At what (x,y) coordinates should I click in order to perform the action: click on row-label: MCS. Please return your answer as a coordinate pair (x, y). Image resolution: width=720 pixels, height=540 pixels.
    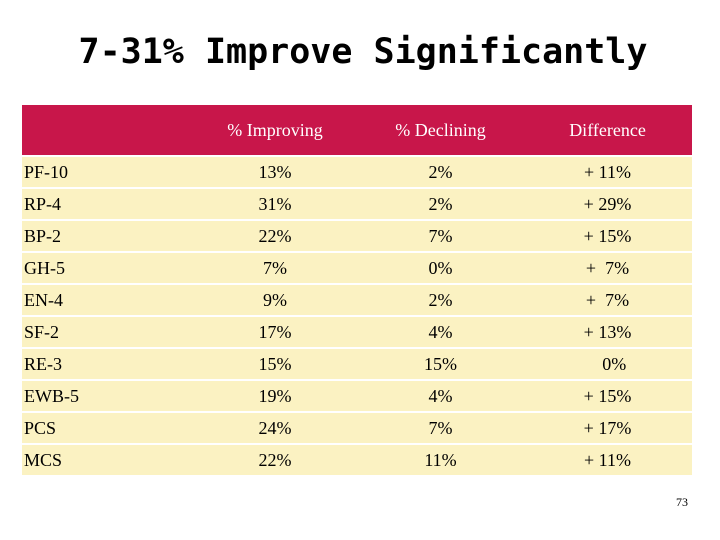
    Looking at the image, I should click on (107, 460).